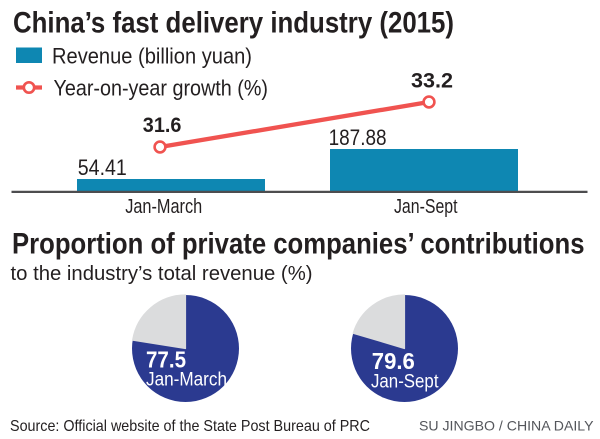 The height and width of the screenshot is (439, 600). I want to click on svg-text: 187.88, so click(358, 137).